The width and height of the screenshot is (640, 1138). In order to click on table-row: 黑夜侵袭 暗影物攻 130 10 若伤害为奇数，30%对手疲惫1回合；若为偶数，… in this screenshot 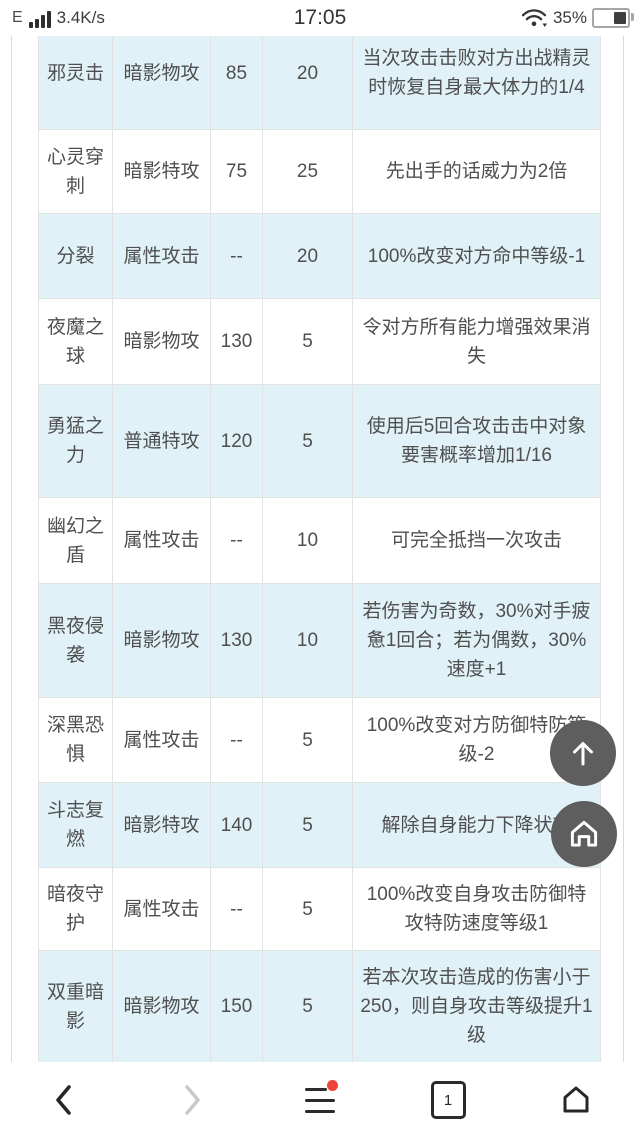, I will do `click(319, 640)`.